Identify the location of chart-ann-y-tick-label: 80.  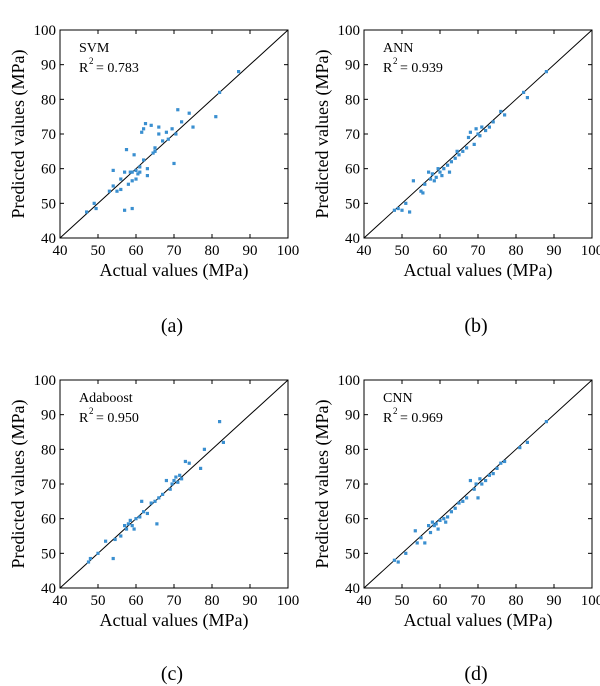
(352, 100).